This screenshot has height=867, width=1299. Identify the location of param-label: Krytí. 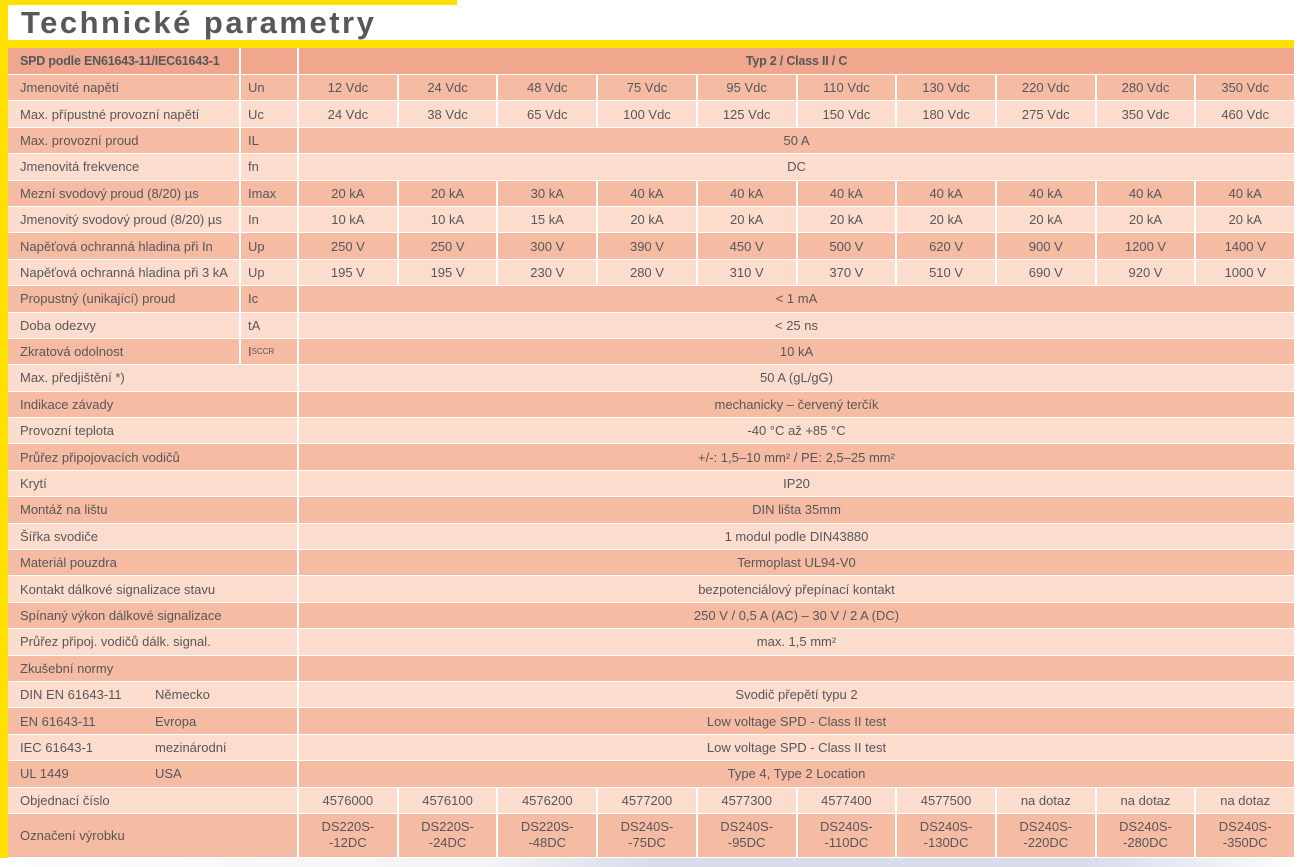
(153, 484).